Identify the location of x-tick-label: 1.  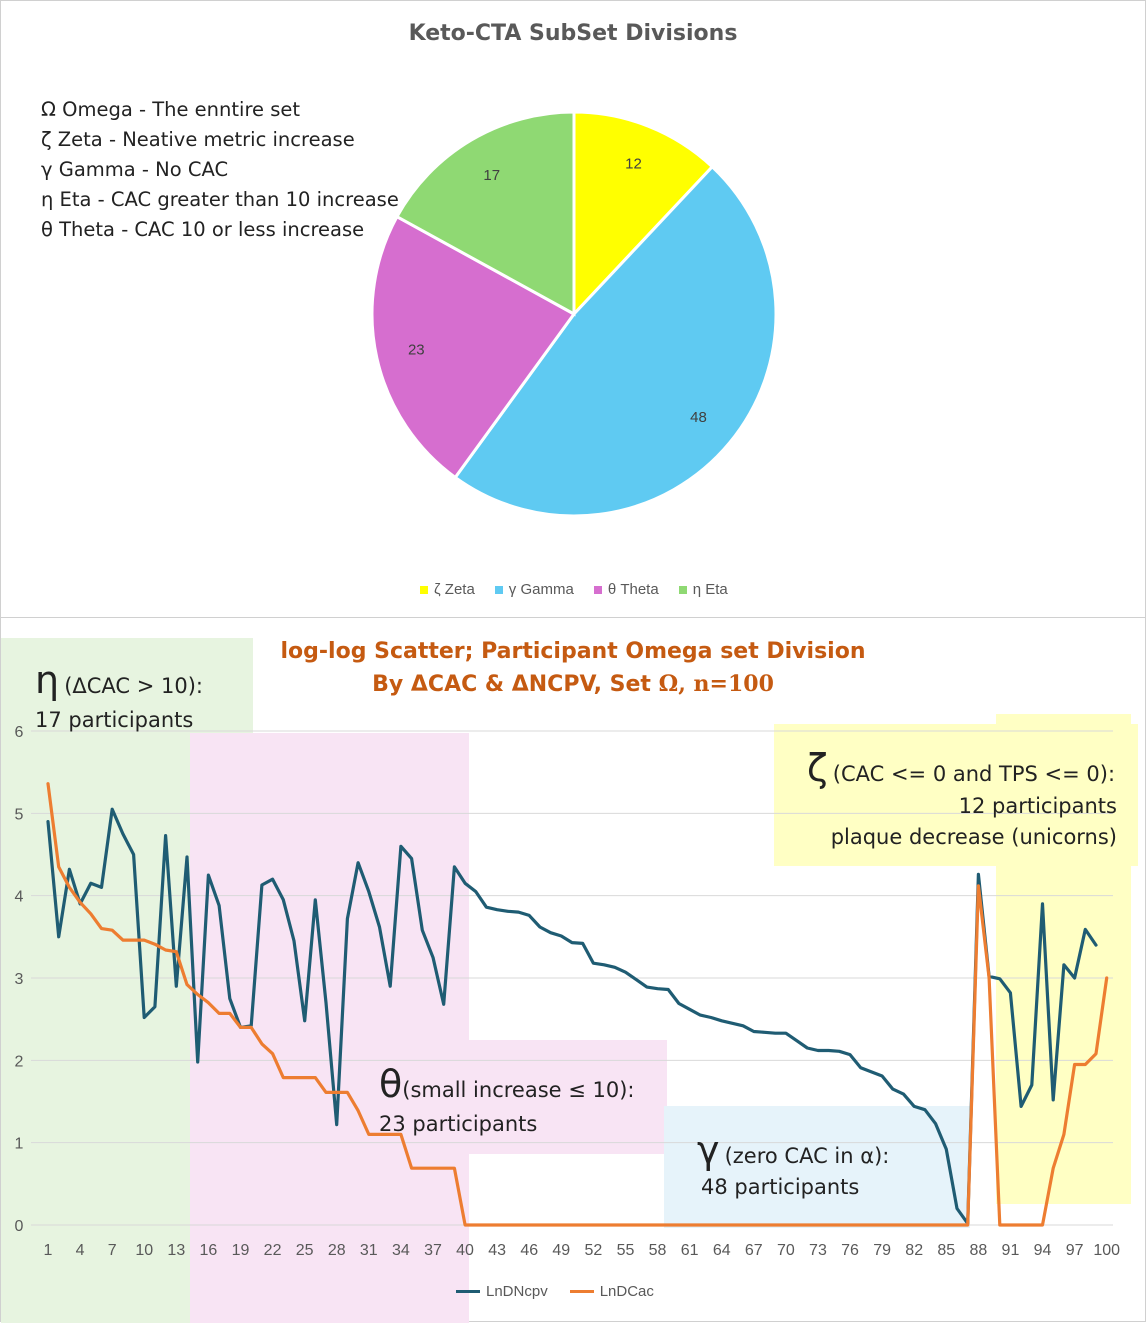
(48, 1250).